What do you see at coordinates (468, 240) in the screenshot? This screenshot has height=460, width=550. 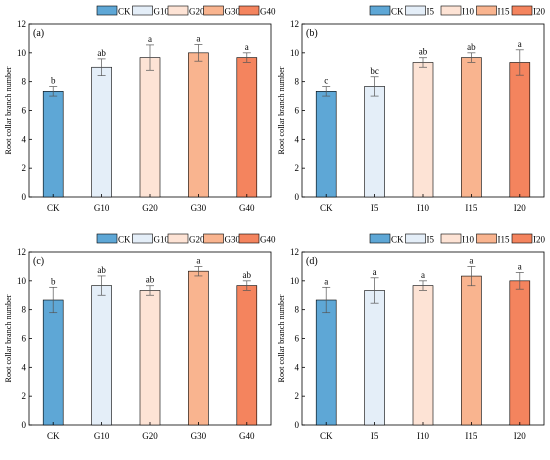 I see `legend-label: I10` at bounding box center [468, 240].